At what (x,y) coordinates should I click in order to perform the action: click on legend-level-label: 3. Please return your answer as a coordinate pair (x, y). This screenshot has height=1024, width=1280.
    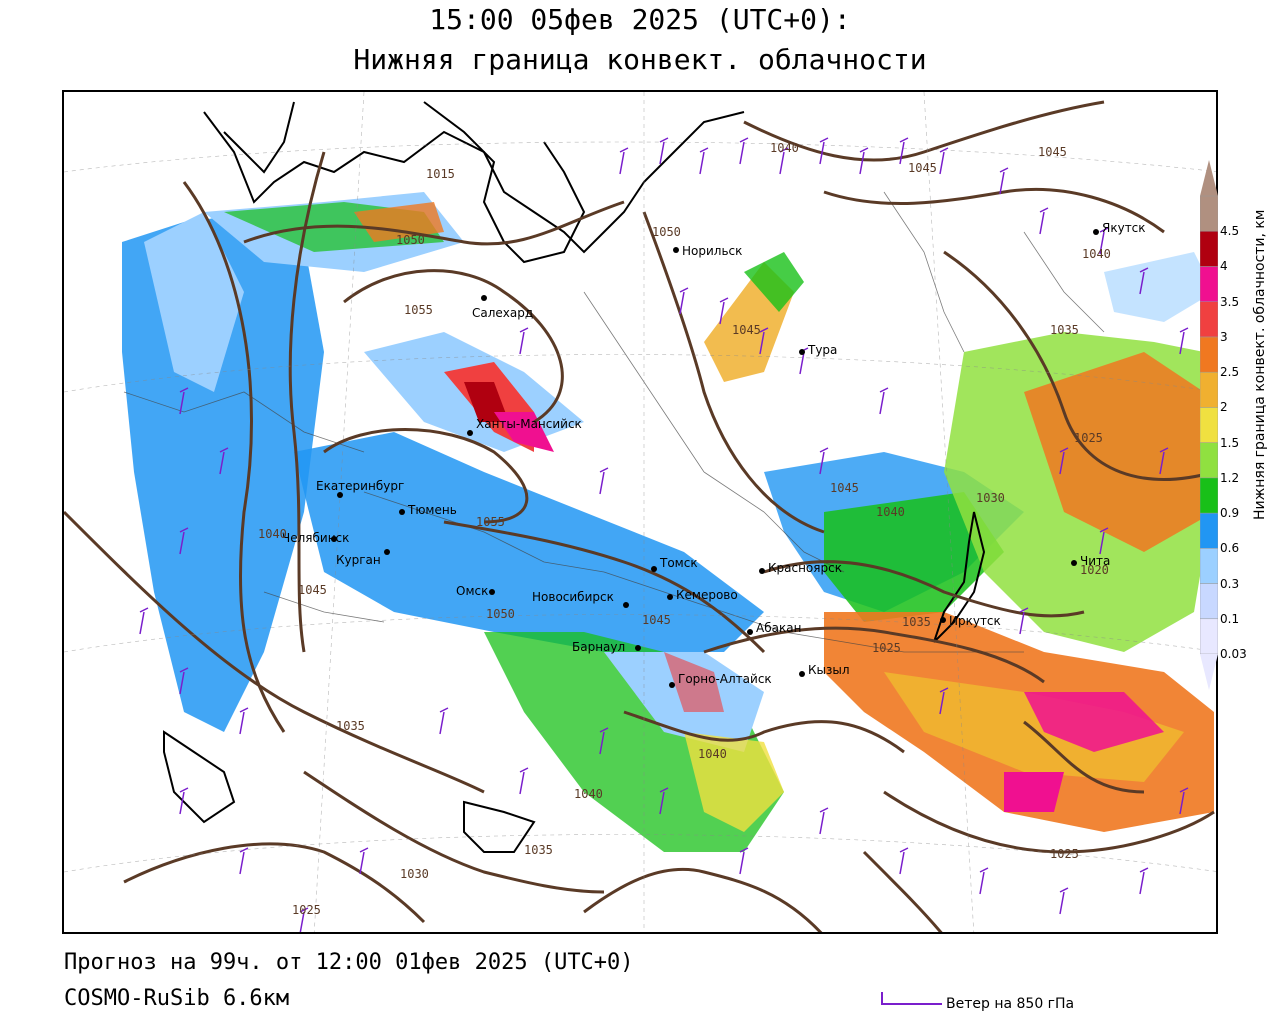
    Looking at the image, I should click on (1224, 336).